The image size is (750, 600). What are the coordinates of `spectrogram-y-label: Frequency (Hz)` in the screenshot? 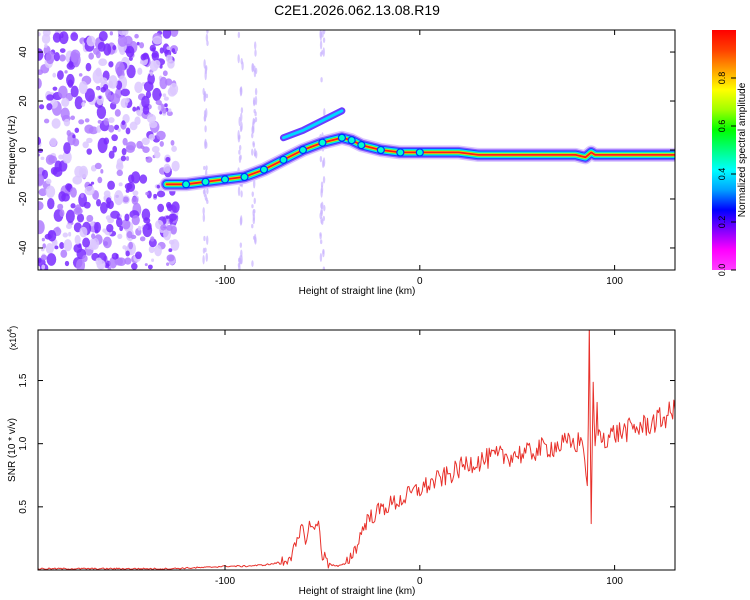 It's located at (12, 150).